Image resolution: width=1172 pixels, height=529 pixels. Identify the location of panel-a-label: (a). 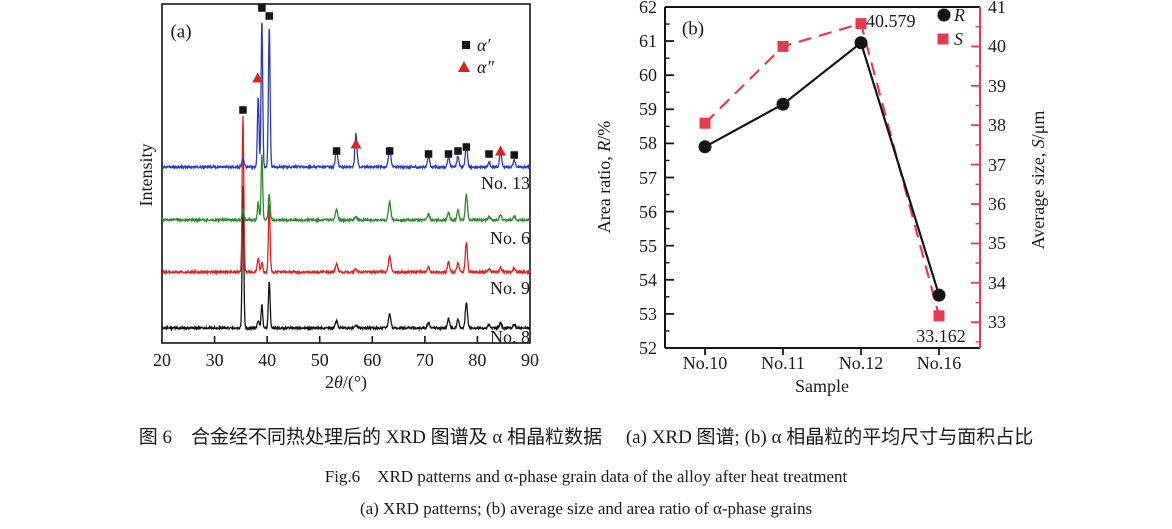
(181, 32).